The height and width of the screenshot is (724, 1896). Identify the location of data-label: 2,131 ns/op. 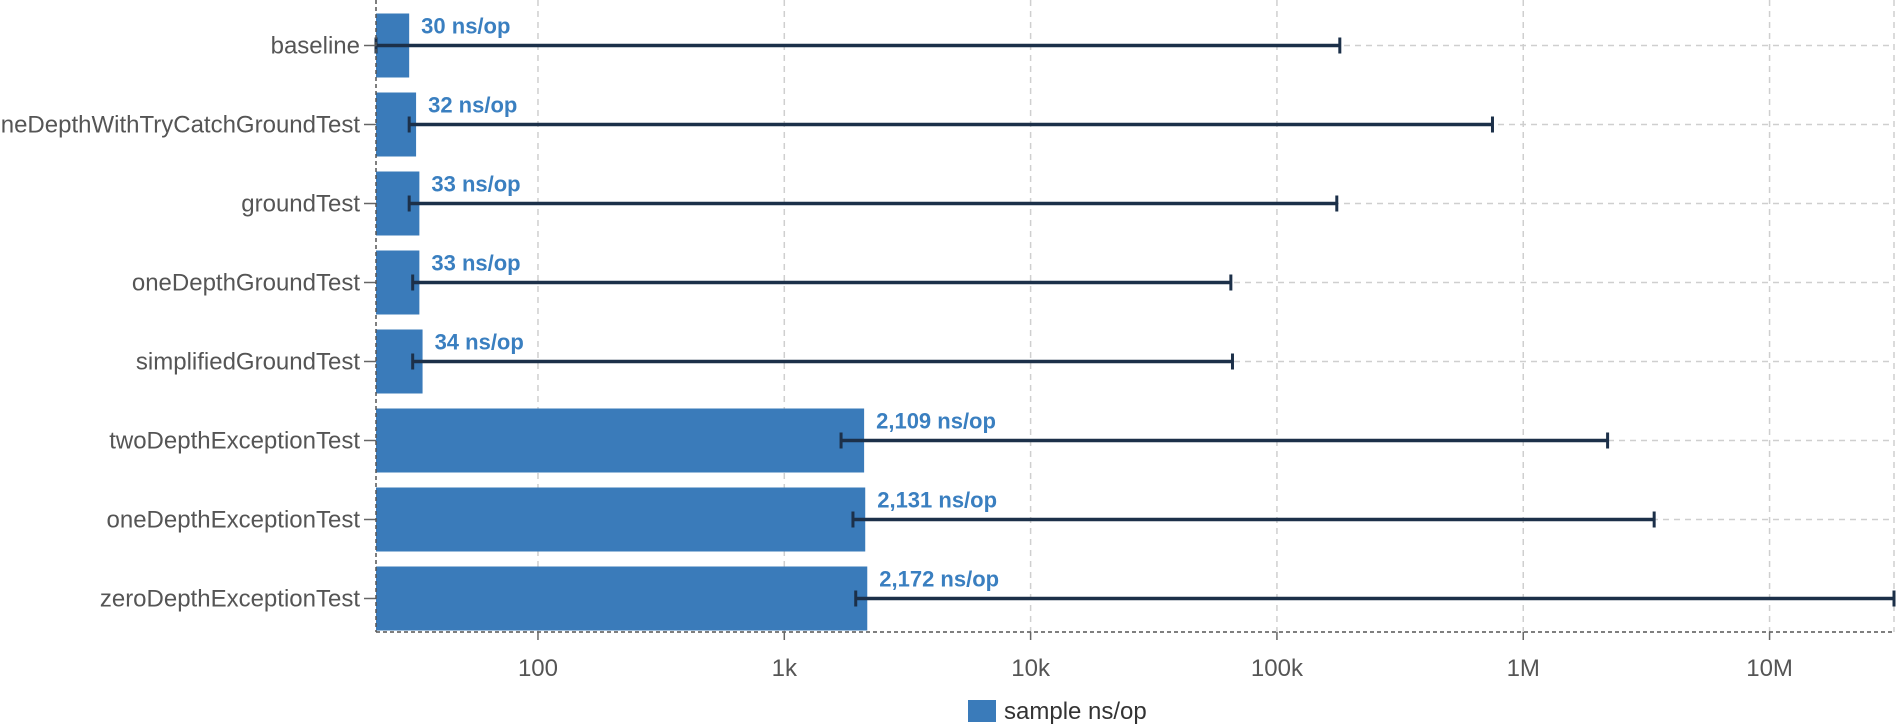
(937, 500).